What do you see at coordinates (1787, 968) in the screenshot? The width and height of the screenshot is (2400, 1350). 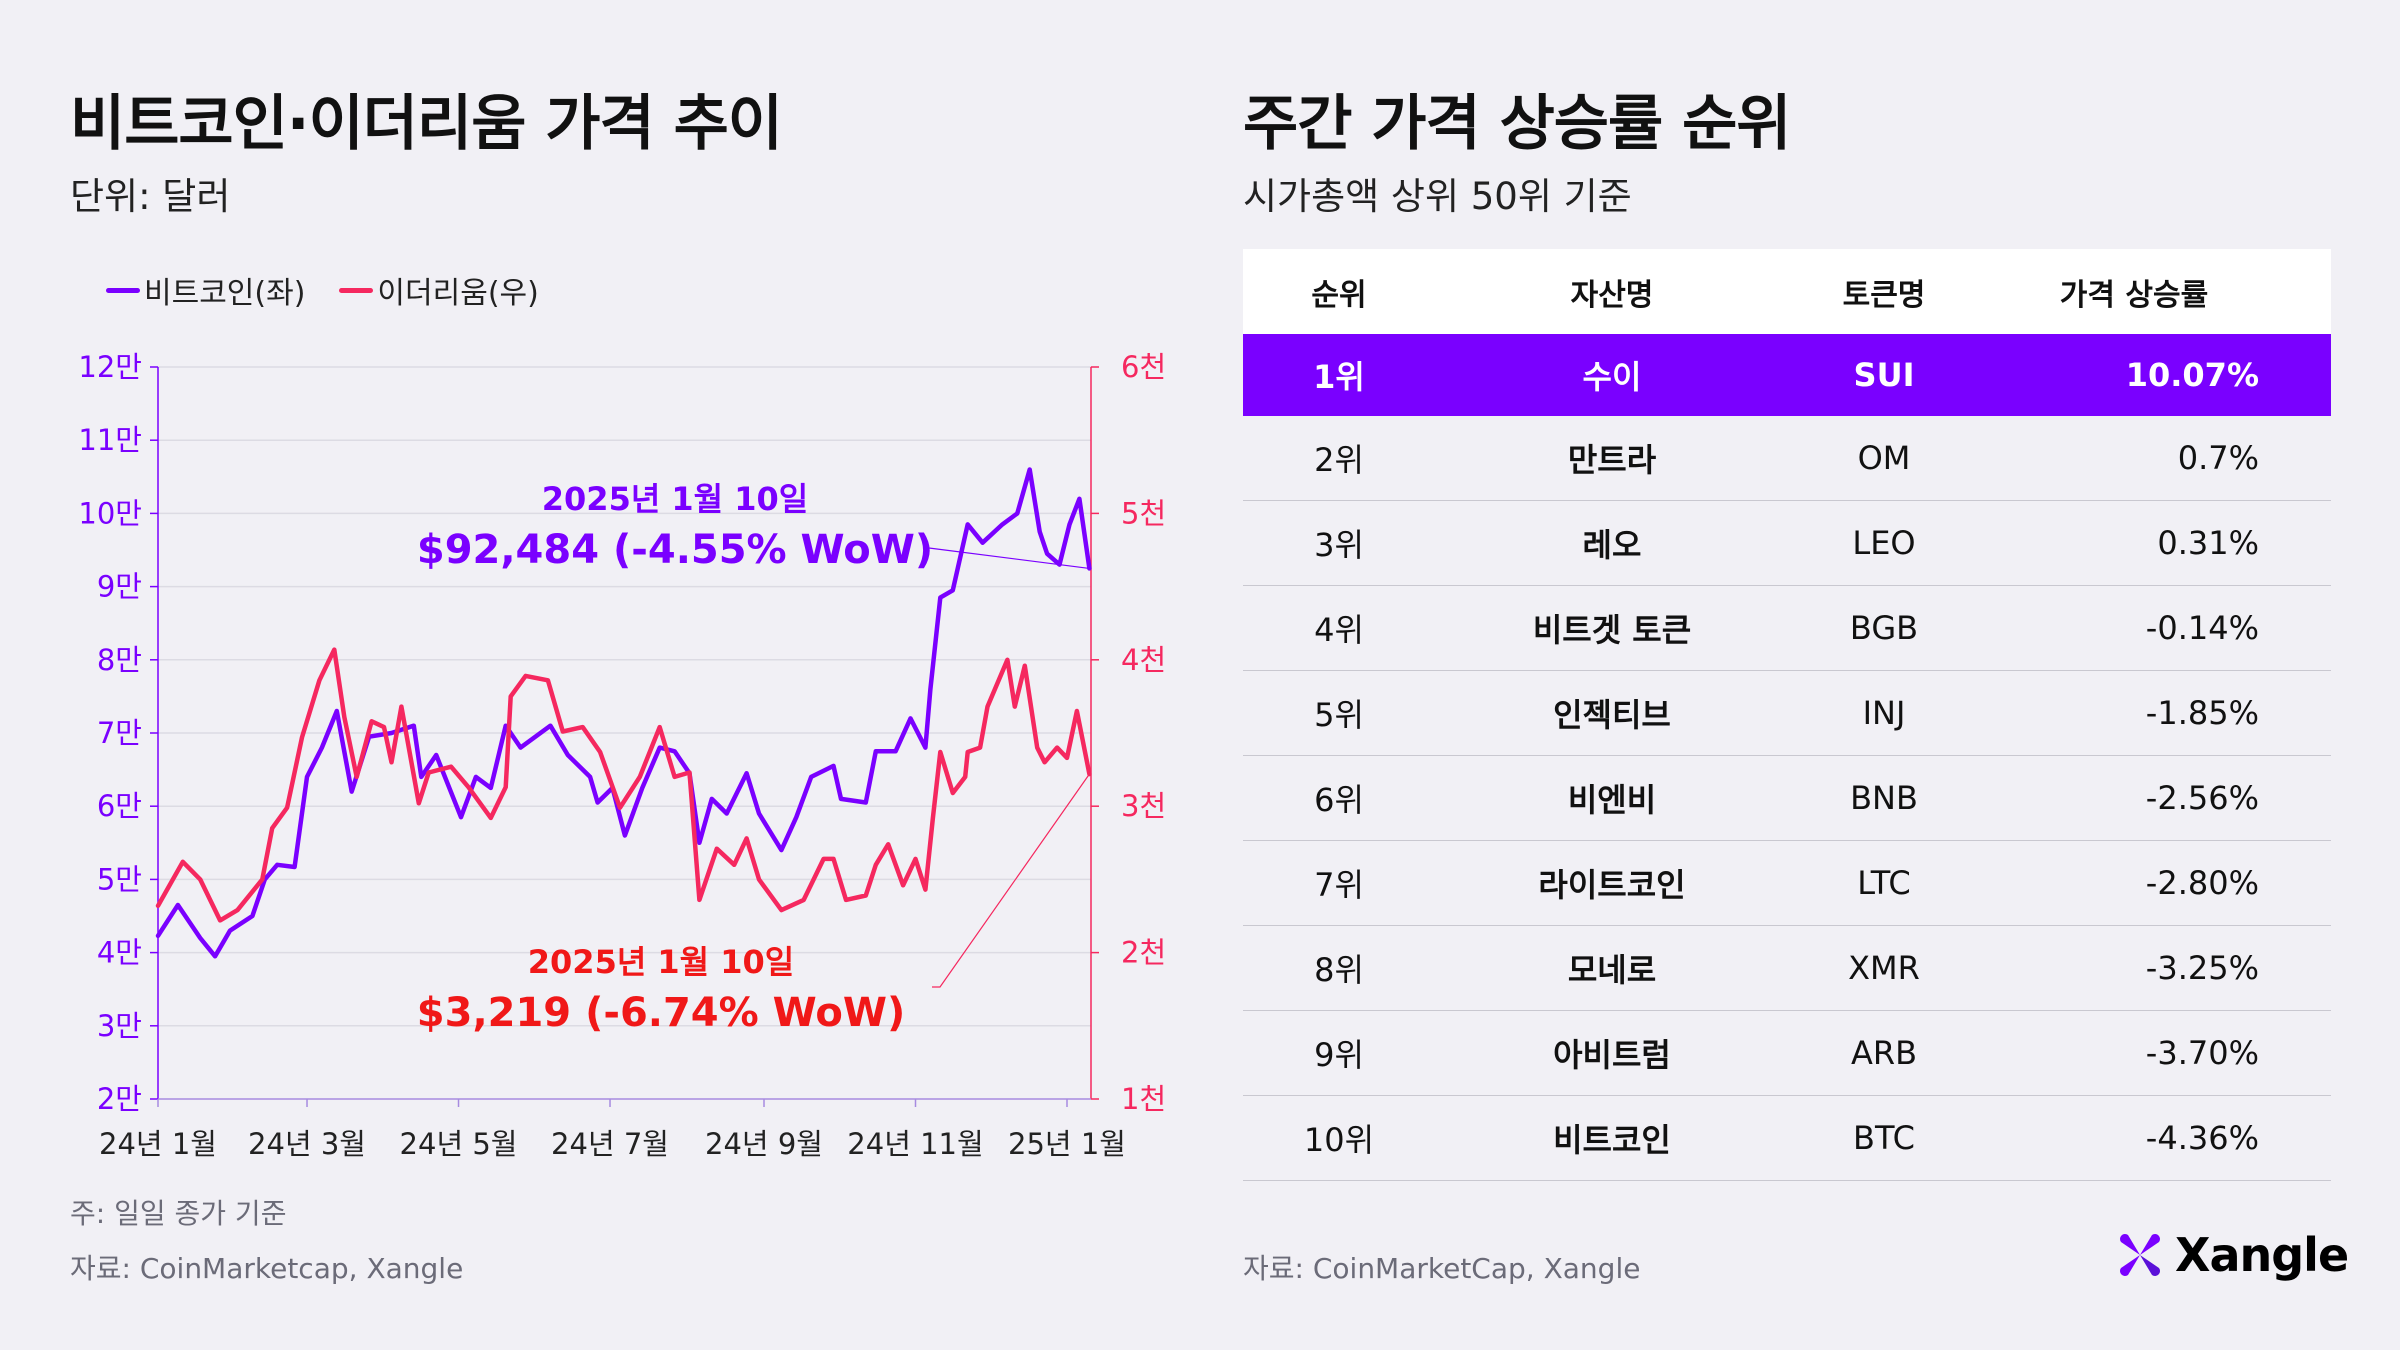 I see `table-row: 8위 모네로 XMR -3.25%` at bounding box center [1787, 968].